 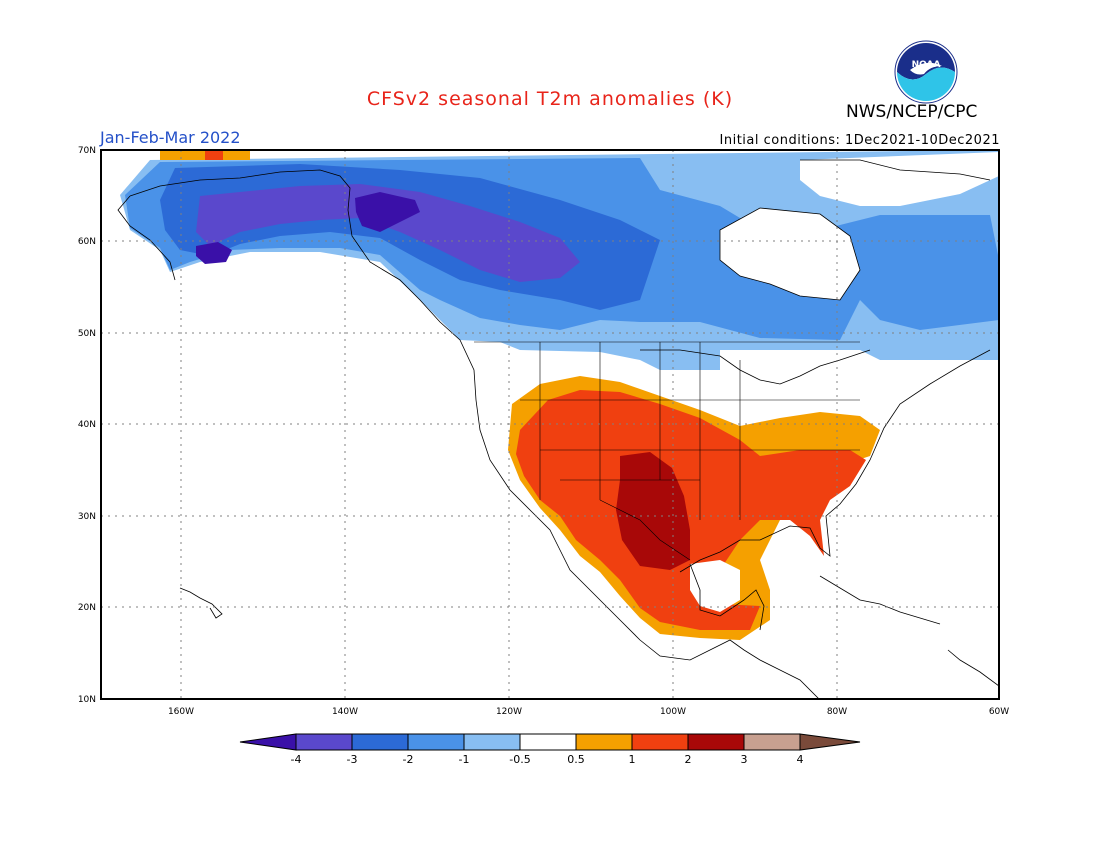 What do you see at coordinates (214, 253) in the screenshot?
I see `anomaly-neg4b` at bounding box center [214, 253].